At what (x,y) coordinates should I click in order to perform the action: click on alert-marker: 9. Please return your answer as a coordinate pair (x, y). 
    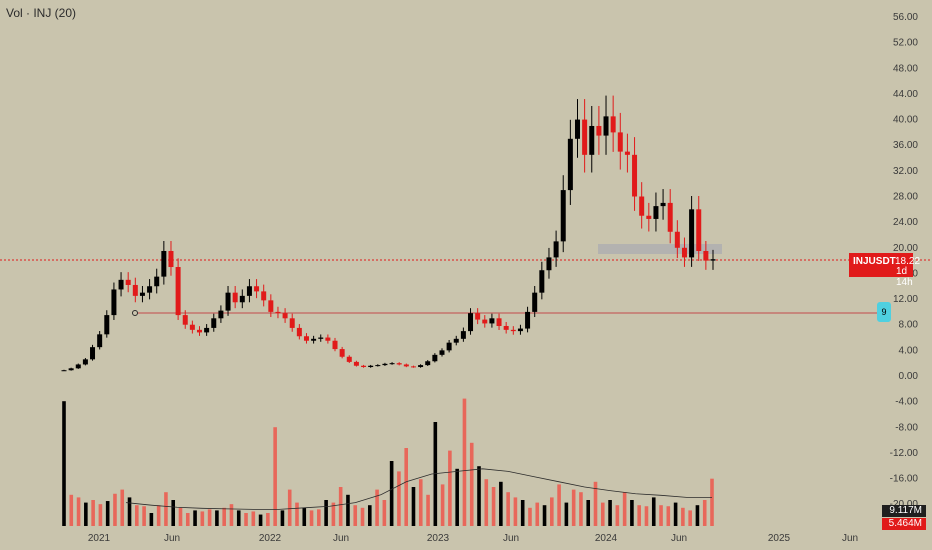
    Looking at the image, I should click on (884, 312).